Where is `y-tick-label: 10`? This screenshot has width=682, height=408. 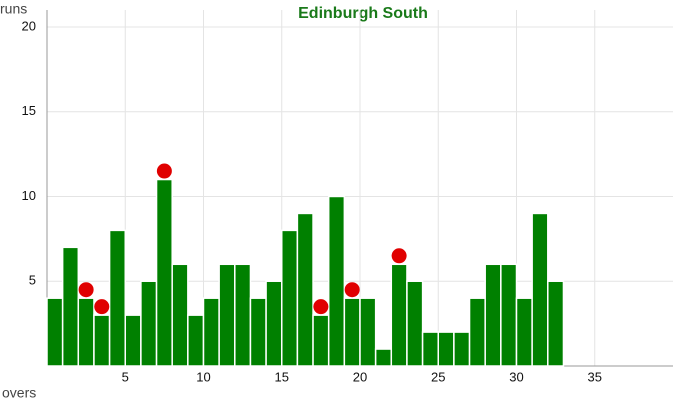
y-tick-label: 10 is located at coordinates (29, 195).